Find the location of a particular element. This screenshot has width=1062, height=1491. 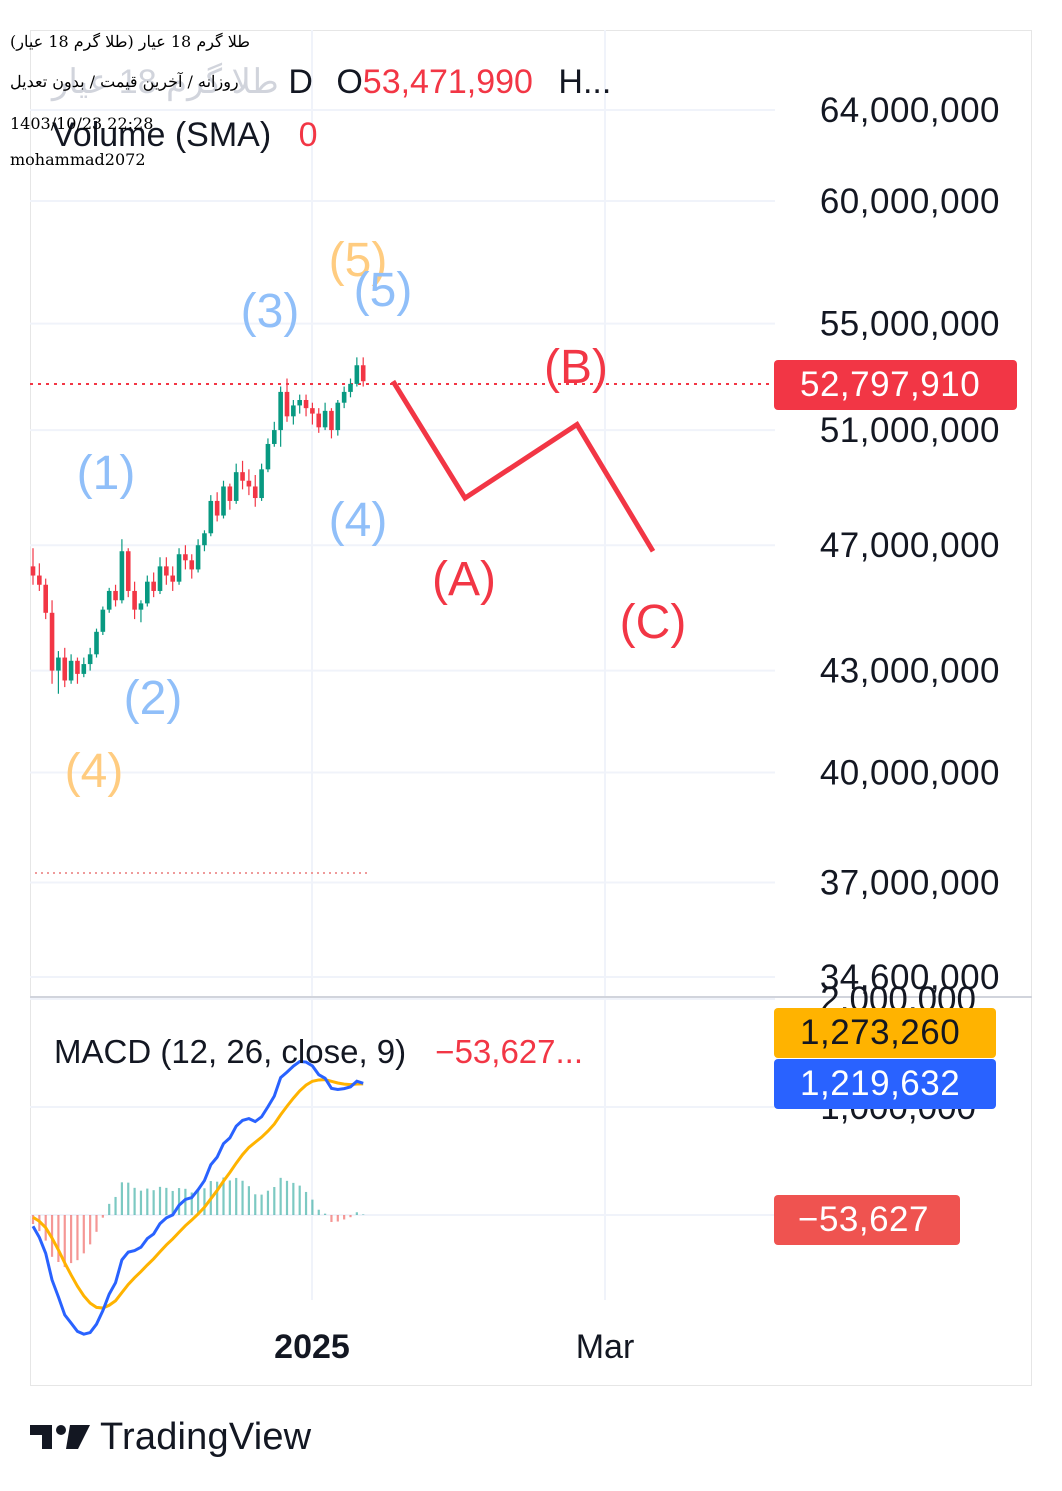

open-label: O is located at coordinates (349, 82).